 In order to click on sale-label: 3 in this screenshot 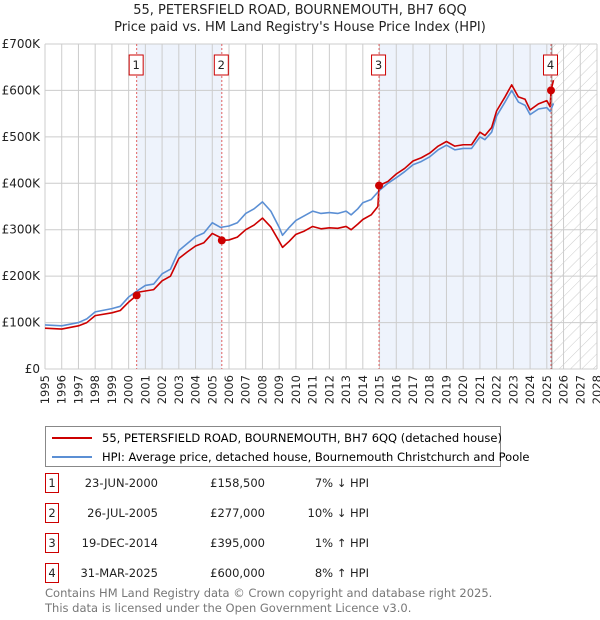, I will do `click(378, 65)`.